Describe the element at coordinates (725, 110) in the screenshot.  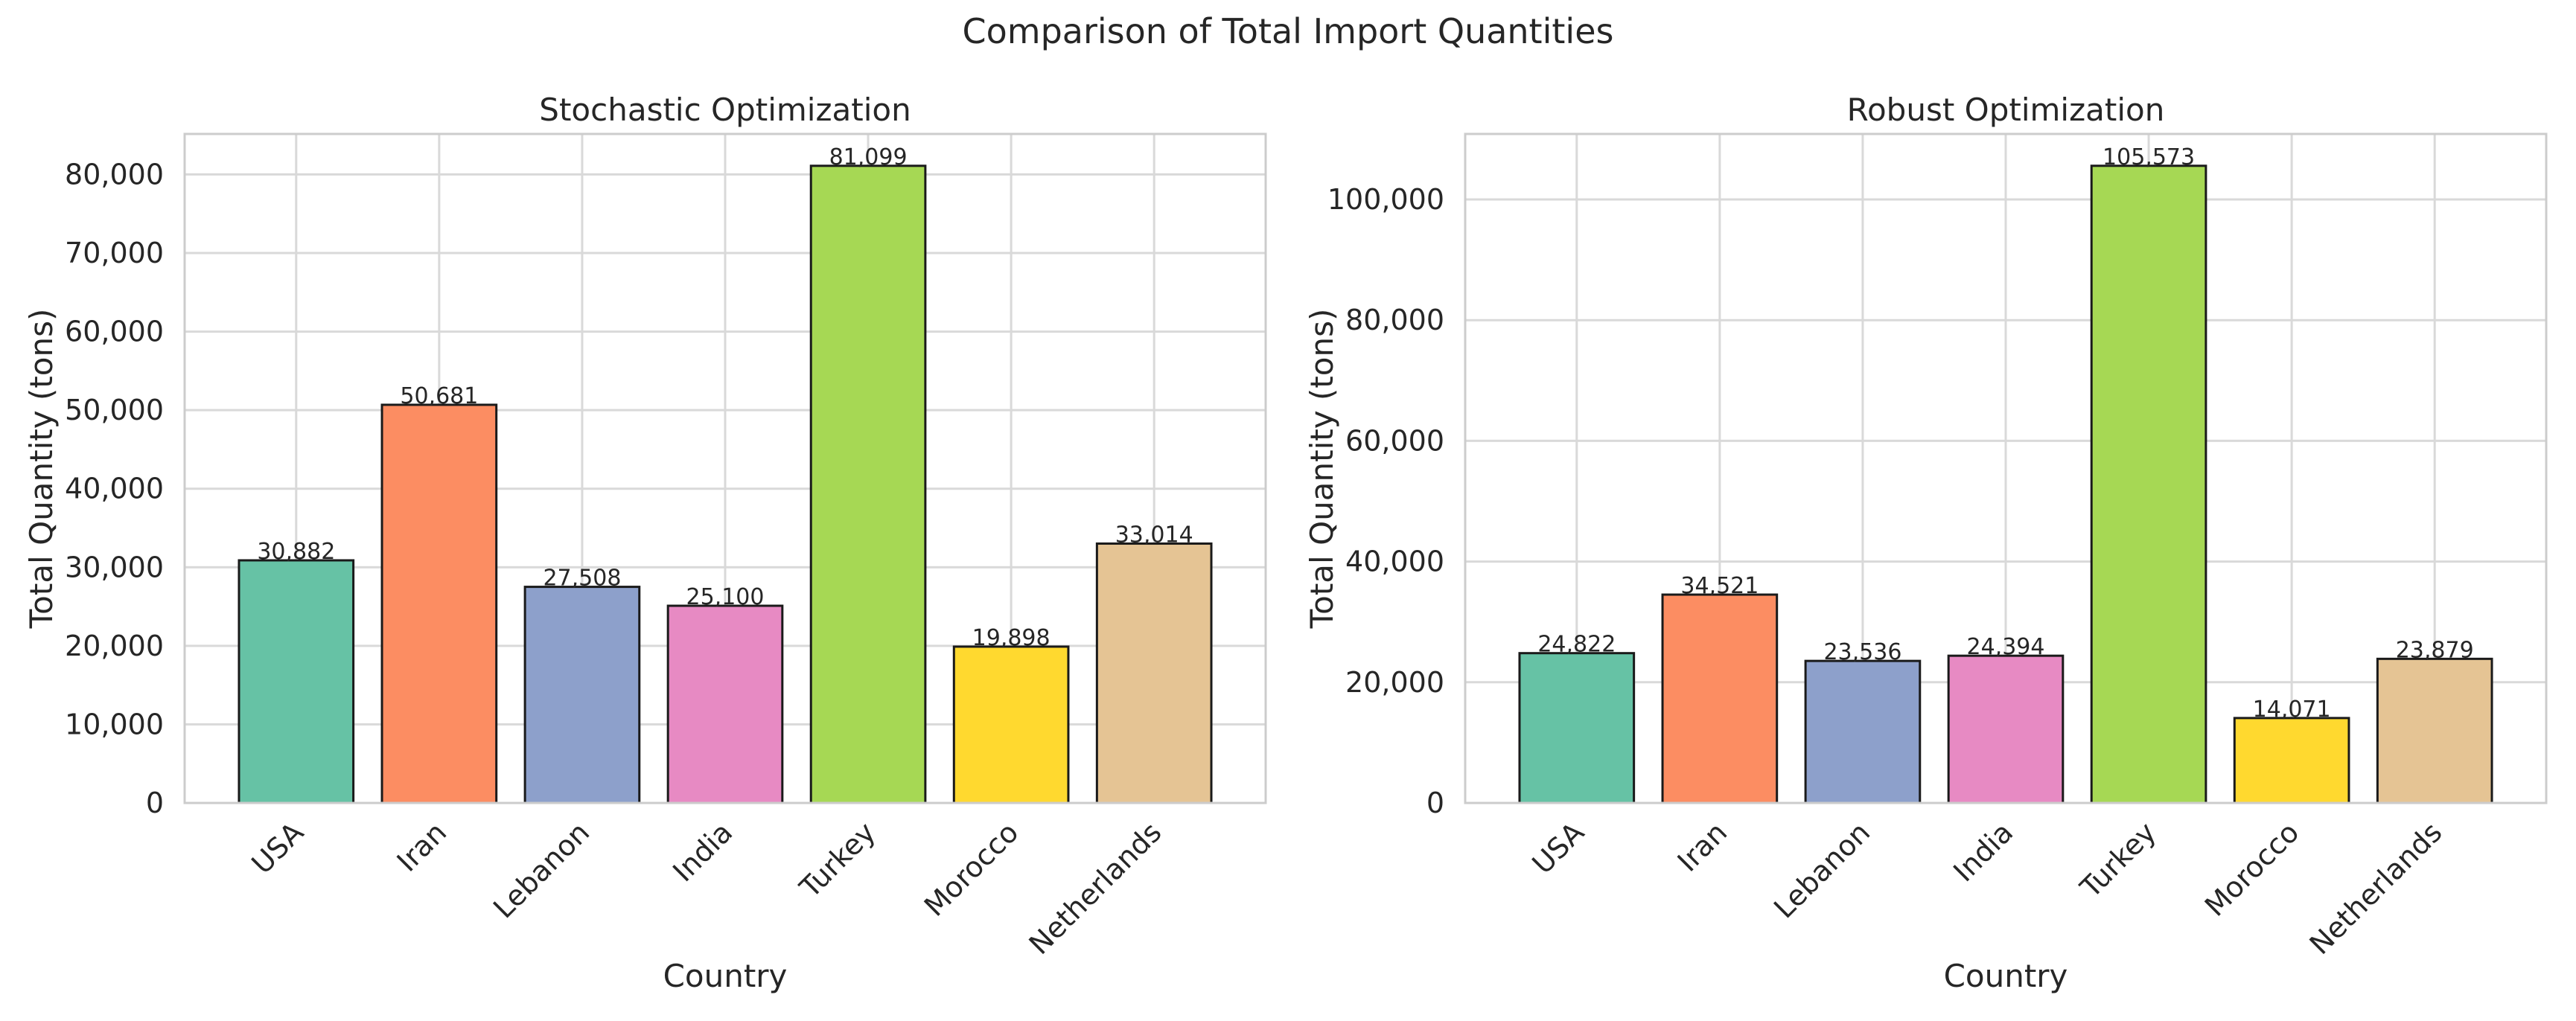
I see `subplot-title: Stochastic Optimization` at that location.